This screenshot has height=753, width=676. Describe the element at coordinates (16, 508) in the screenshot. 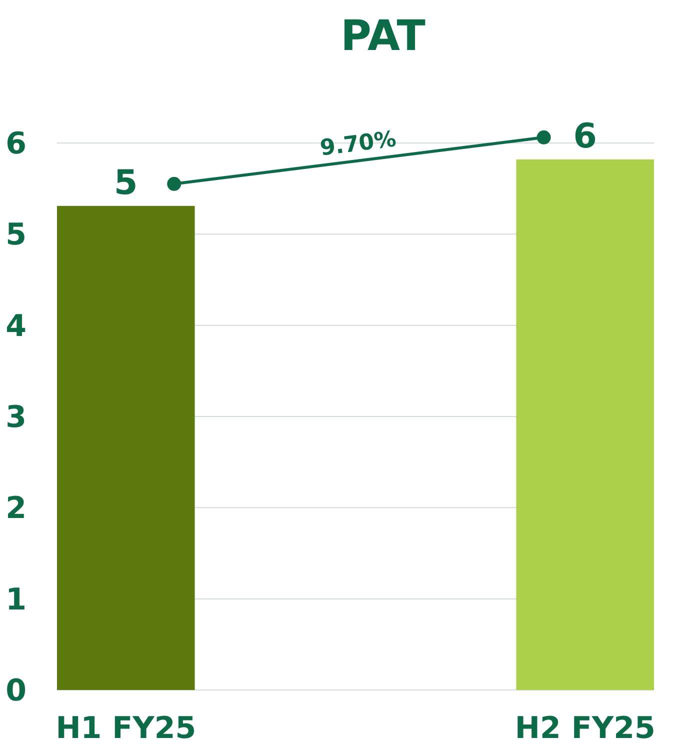

I see `y-tick-label: 2` at that location.